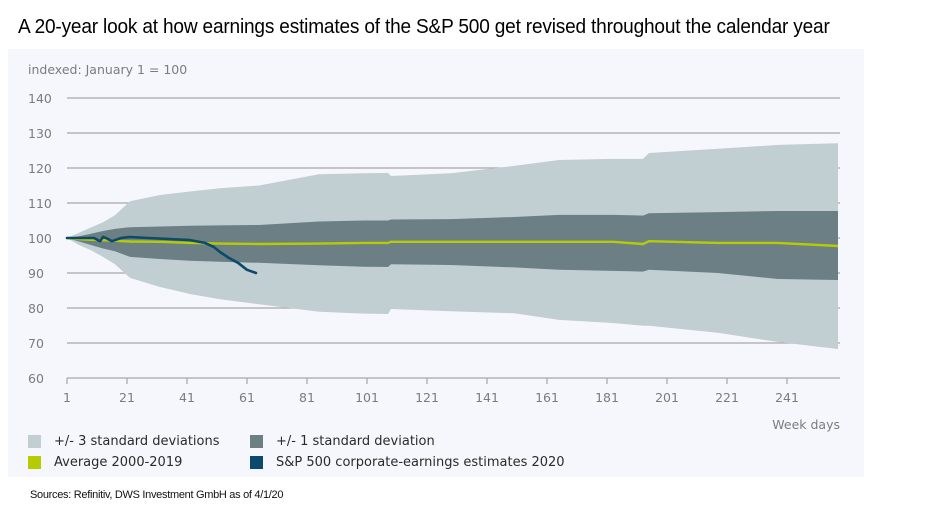 This screenshot has height=517, width=942. Describe the element at coordinates (727, 397) in the screenshot. I see `x-tick-label-221: 221` at that location.